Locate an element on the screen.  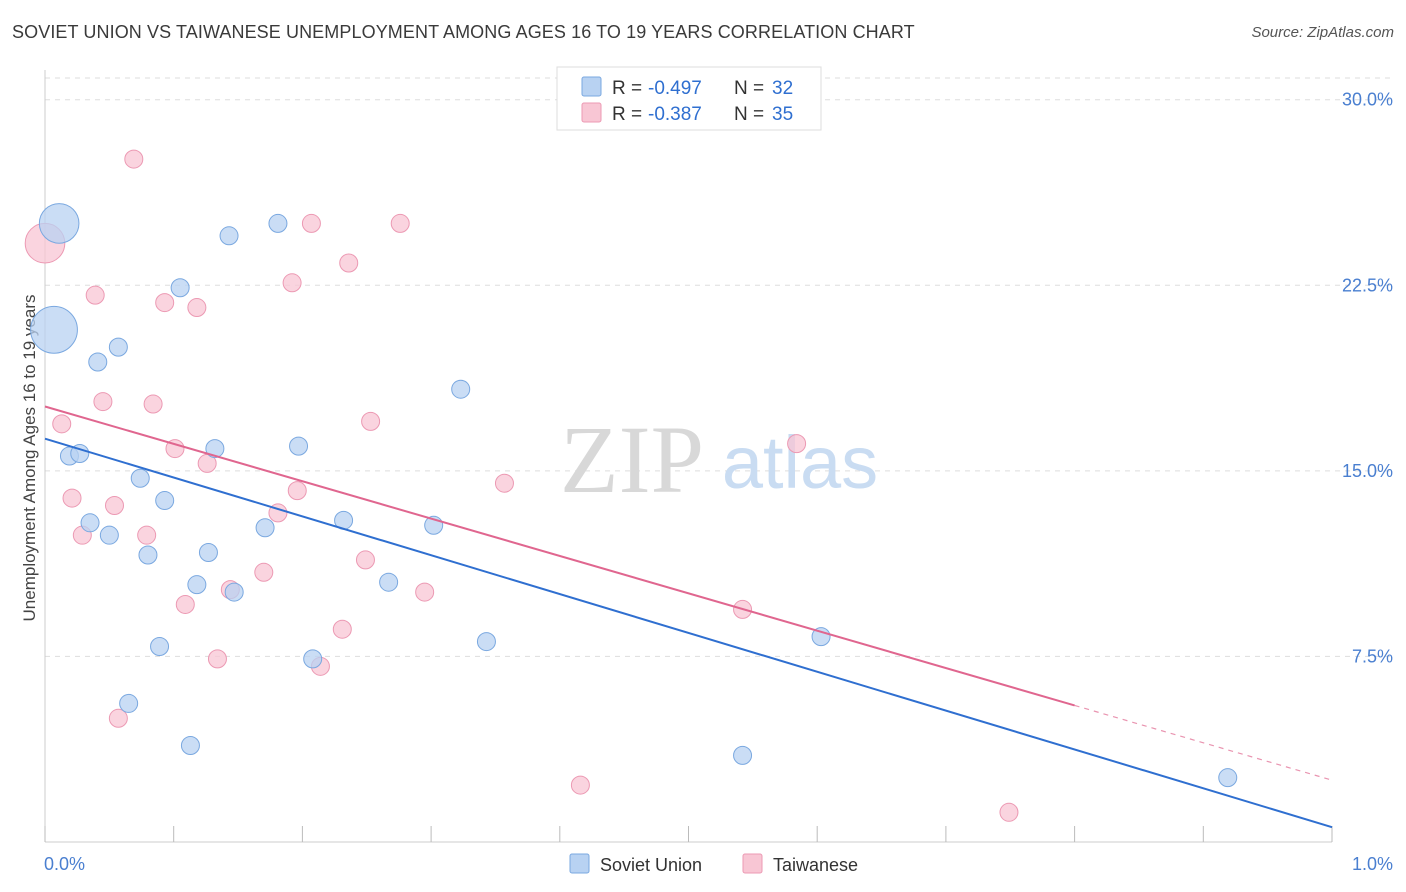
trendline-1-dashed is located at coordinates (1203, 742).